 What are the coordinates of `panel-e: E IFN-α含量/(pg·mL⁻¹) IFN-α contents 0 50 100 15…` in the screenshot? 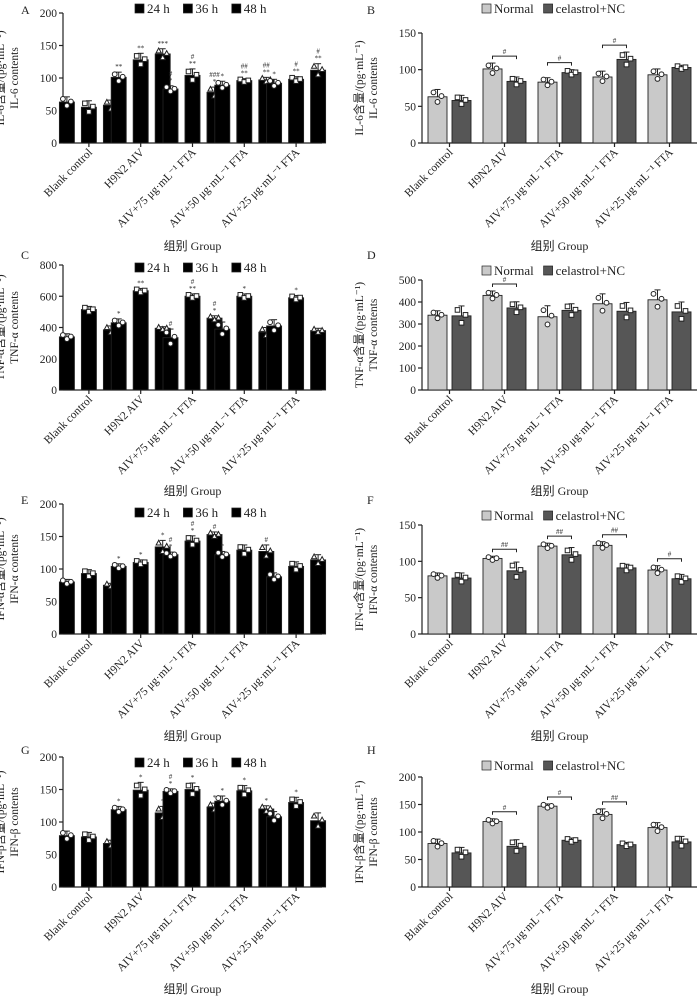 It's located at (163, 618).